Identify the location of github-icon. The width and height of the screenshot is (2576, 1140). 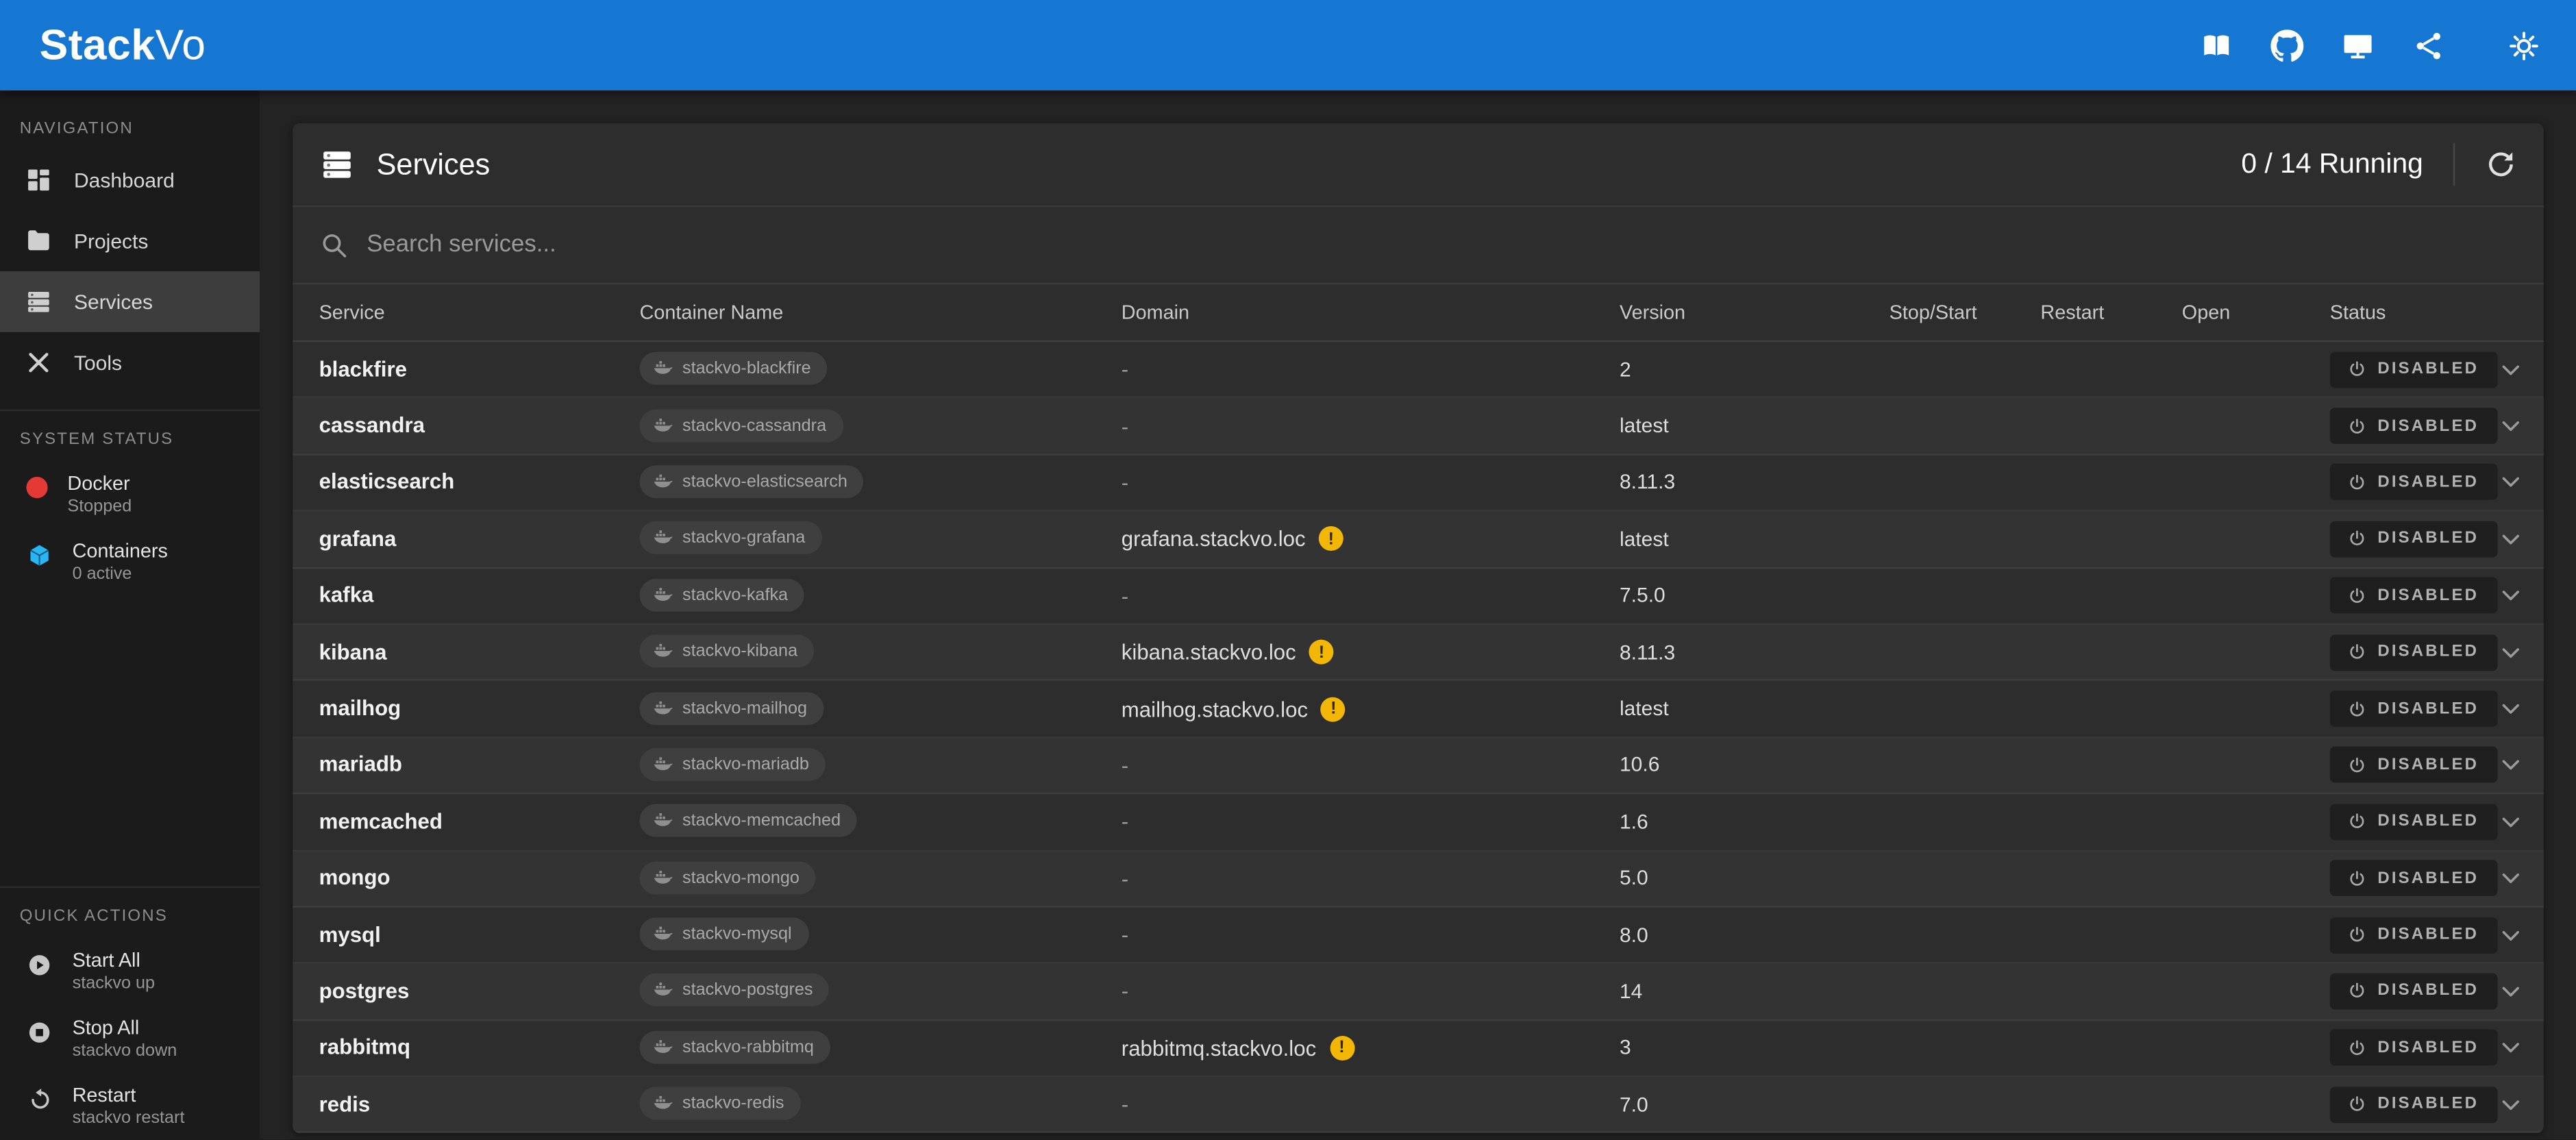
(2286, 45).